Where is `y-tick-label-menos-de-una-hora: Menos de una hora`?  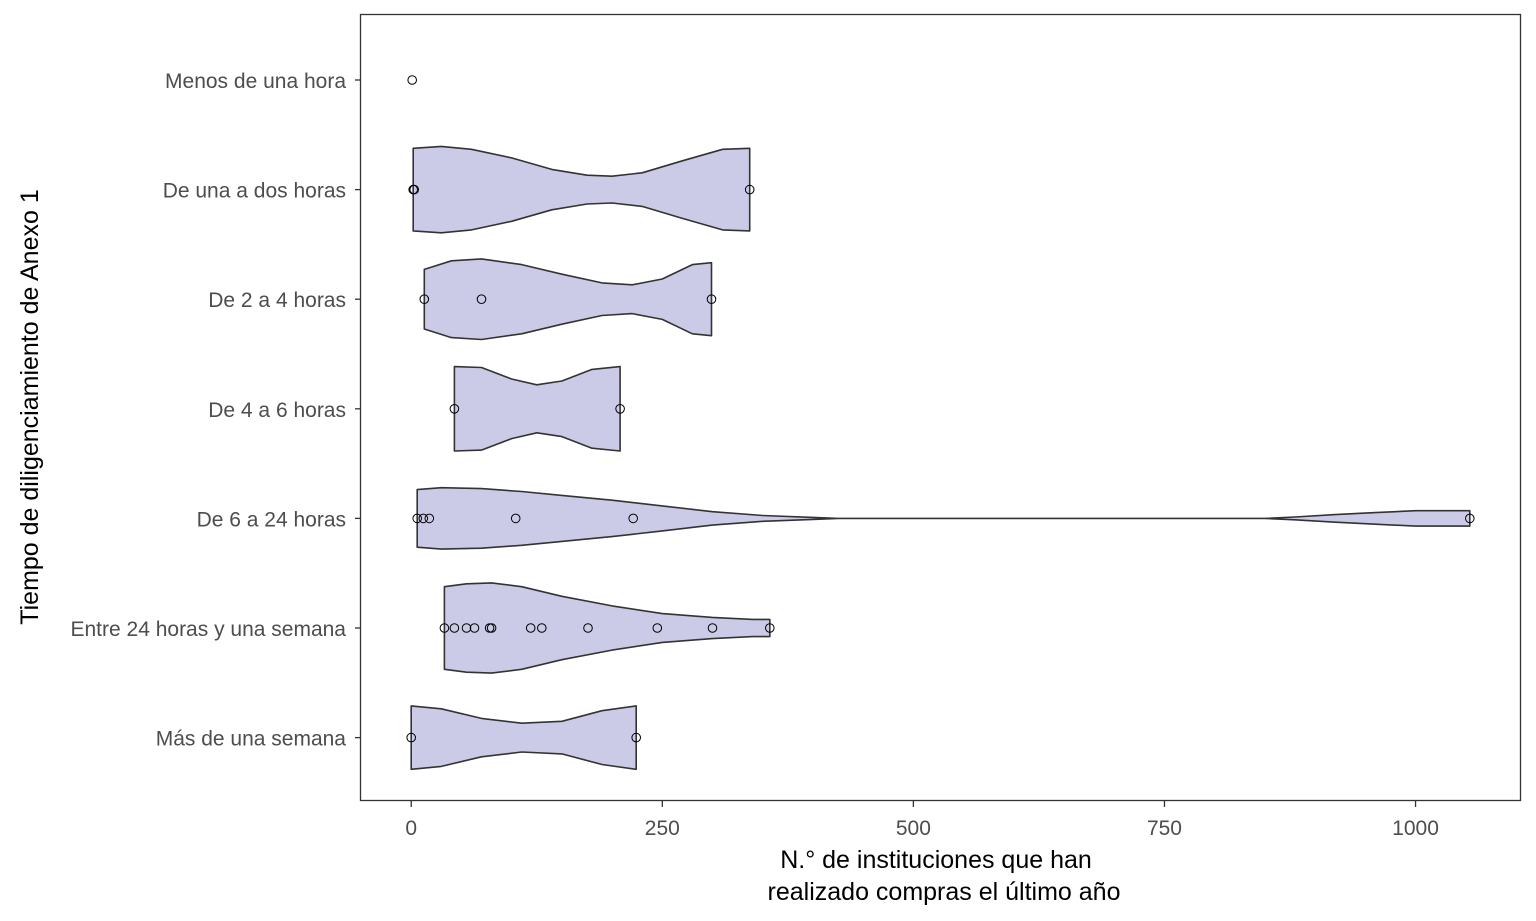
y-tick-label-menos-de-una-hora: Menos de una hora is located at coordinates (255, 81).